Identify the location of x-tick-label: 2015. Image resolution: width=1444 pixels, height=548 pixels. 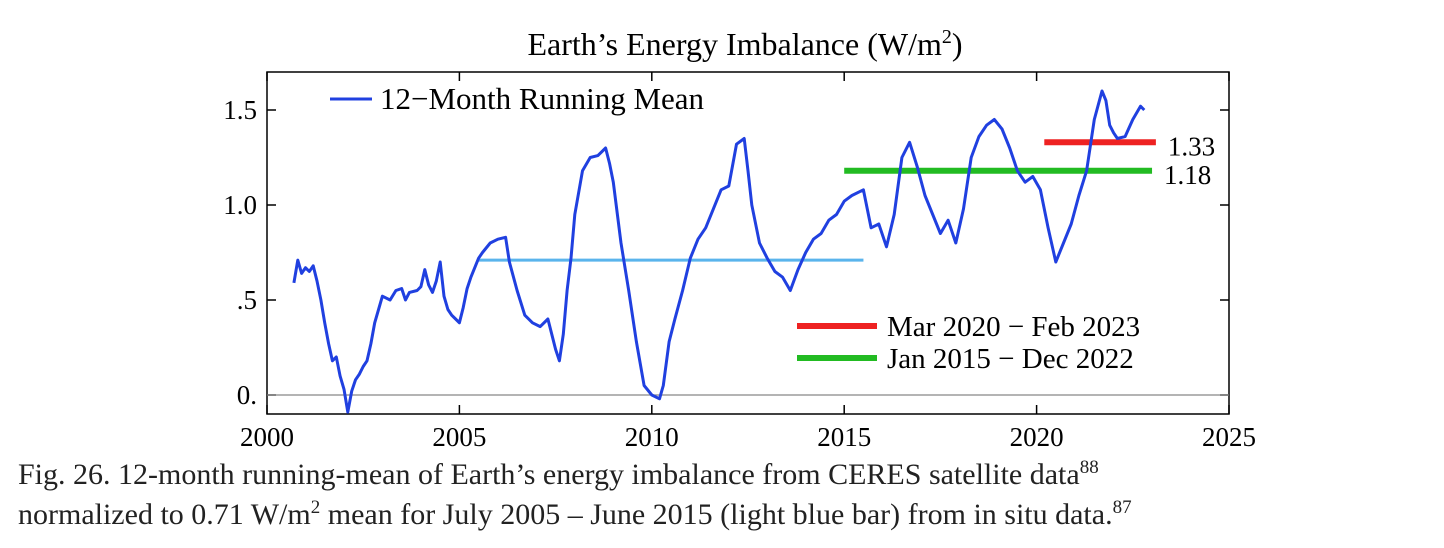
(844, 436).